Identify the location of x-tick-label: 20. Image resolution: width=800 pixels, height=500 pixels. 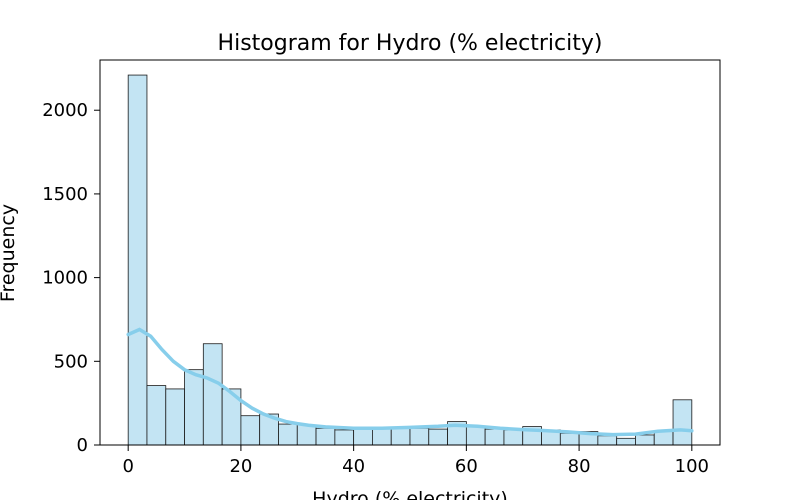
(240, 466).